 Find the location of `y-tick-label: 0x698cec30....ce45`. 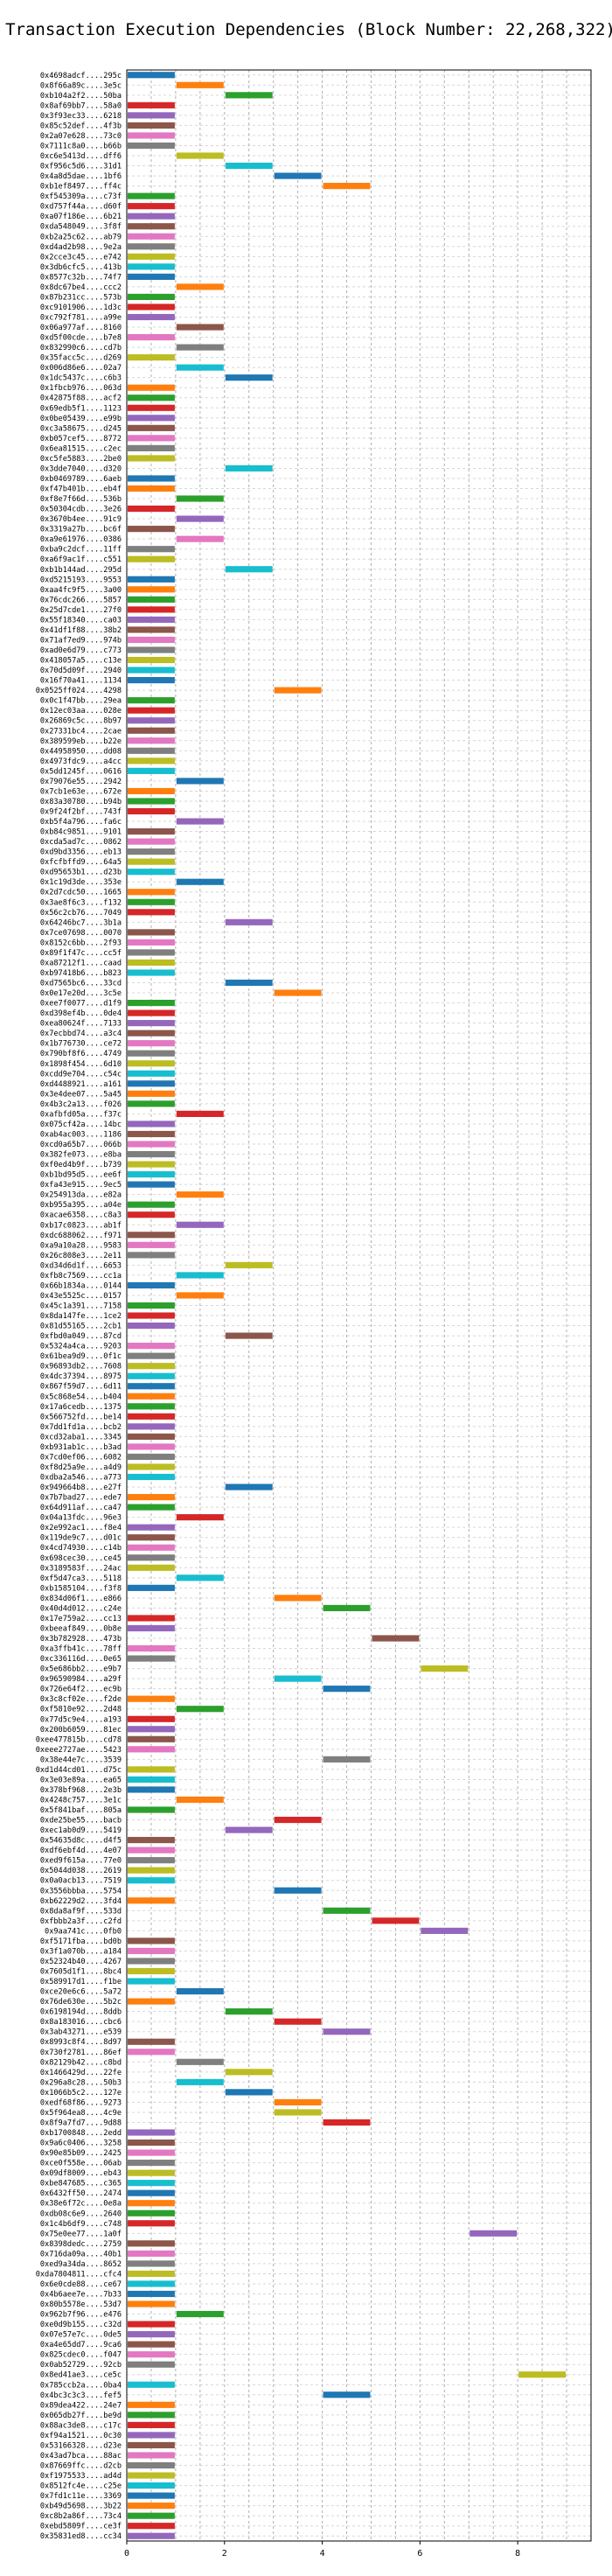

y-tick-label: 0x698cec30....ce45 is located at coordinates (81, 1558).